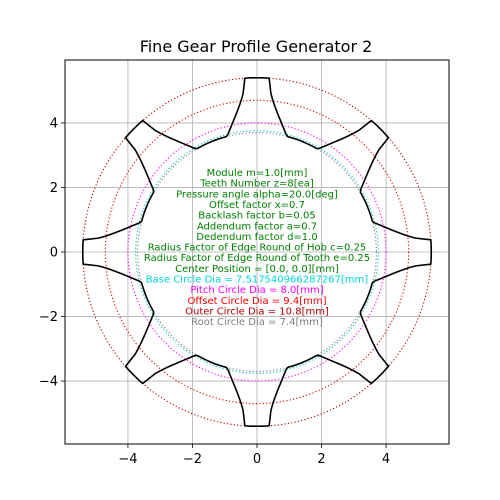 The width and height of the screenshot is (500, 500). Describe the element at coordinates (256, 216) in the screenshot. I see `annotation-line: Backlash factor b=0.05` at that location.